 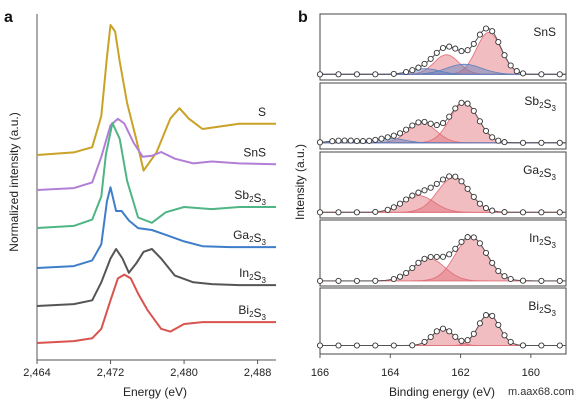 I want to click on panel-b-subplot-Bi2S3: Bi2S3, so click(x=441, y=321).